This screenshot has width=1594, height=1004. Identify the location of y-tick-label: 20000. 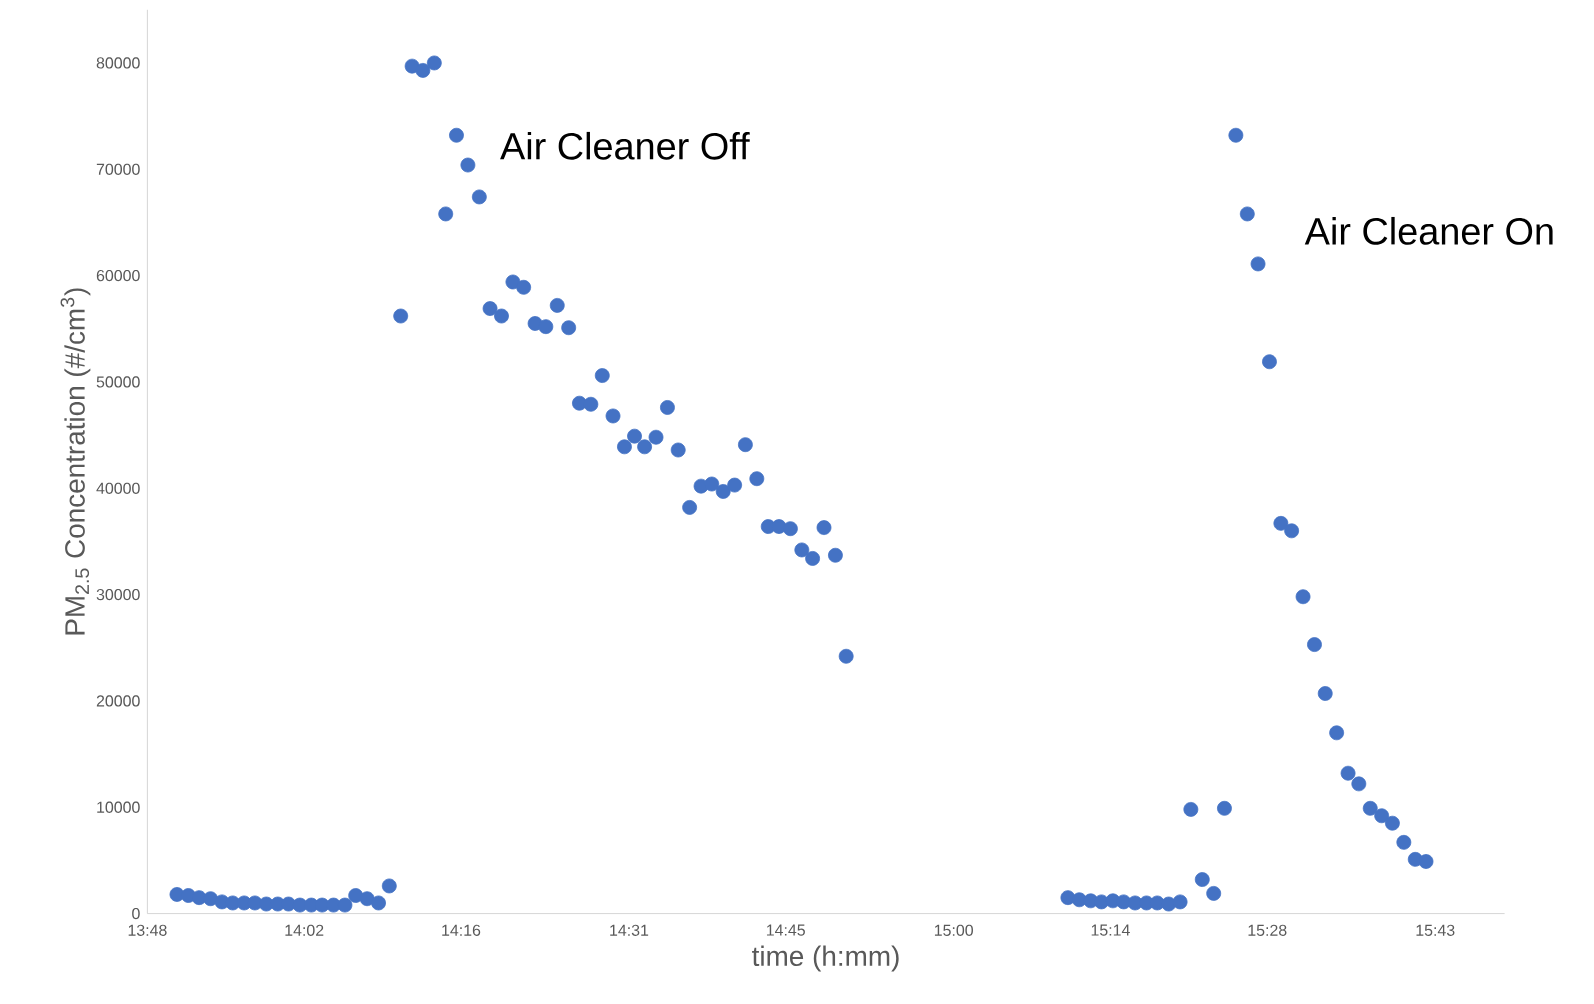
(118, 701).